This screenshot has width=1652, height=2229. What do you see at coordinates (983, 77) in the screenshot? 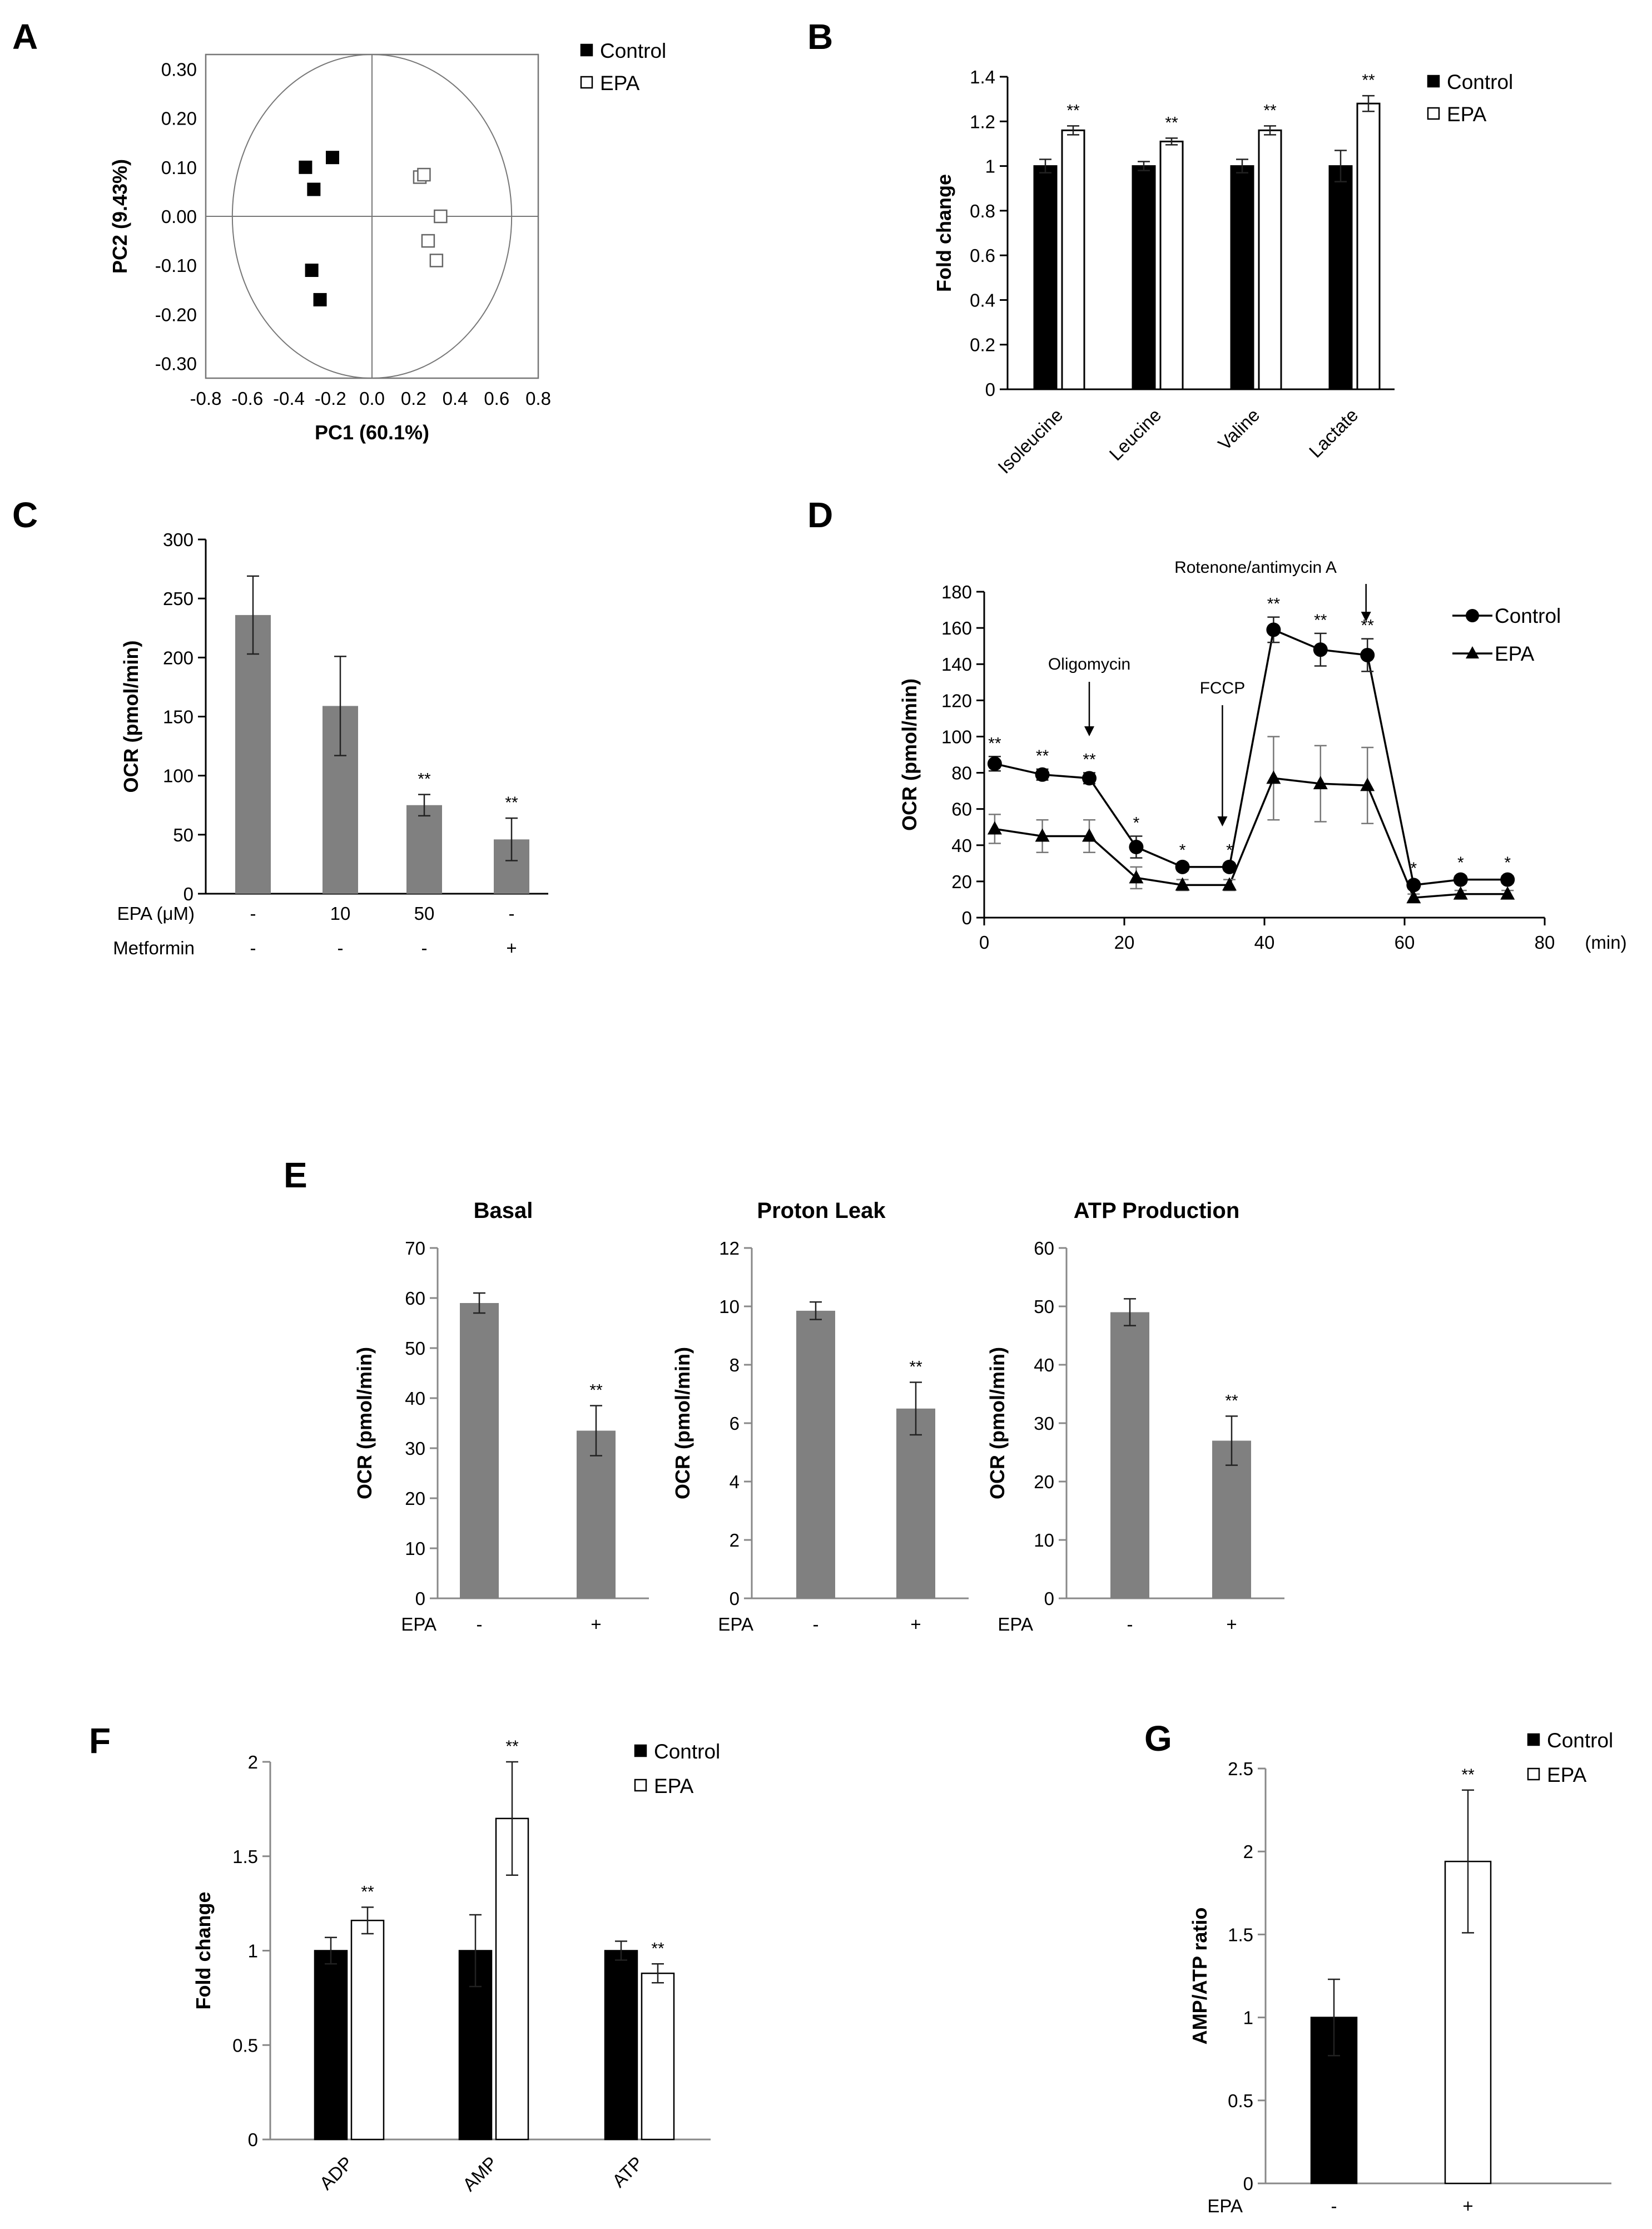
I see `panel-B-y-tick-label: 1.4` at bounding box center [983, 77].